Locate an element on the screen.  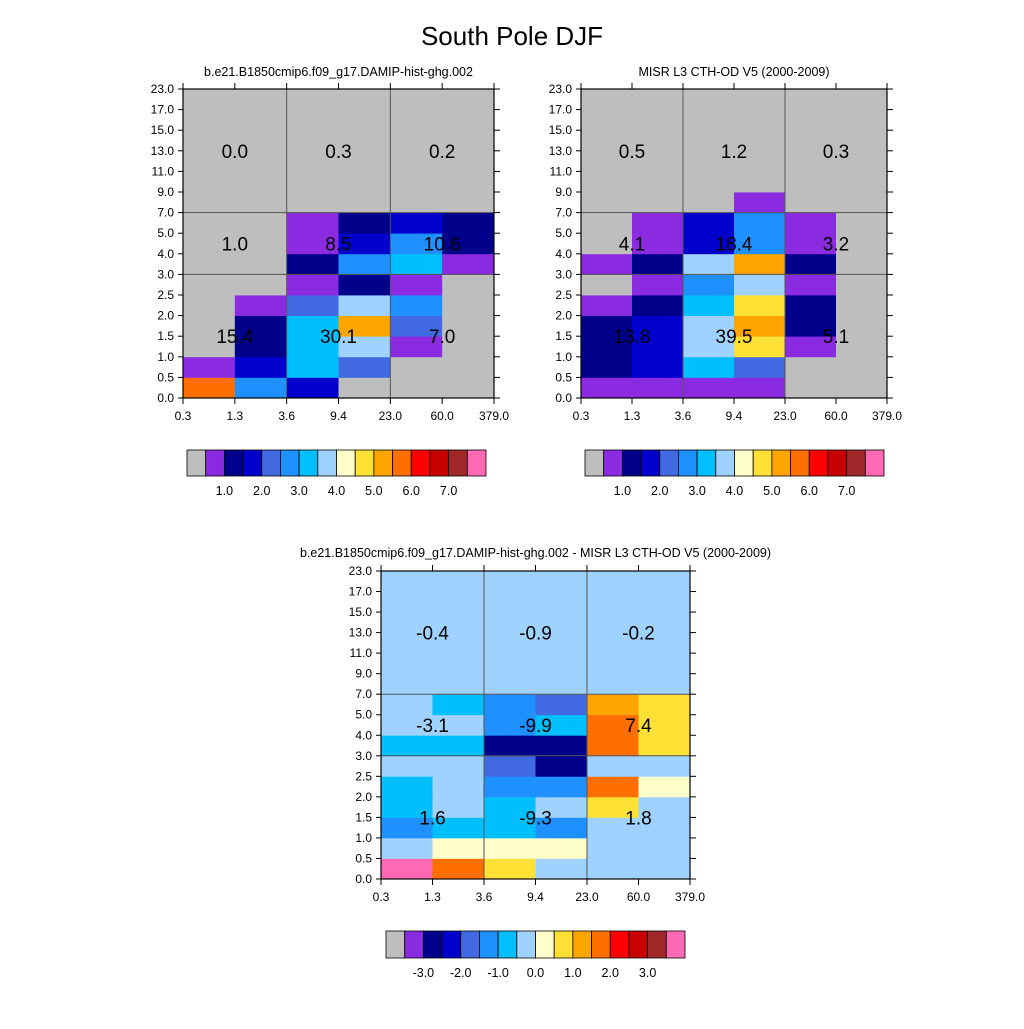
y-tick-label: 23.0 is located at coordinates (561, 89).